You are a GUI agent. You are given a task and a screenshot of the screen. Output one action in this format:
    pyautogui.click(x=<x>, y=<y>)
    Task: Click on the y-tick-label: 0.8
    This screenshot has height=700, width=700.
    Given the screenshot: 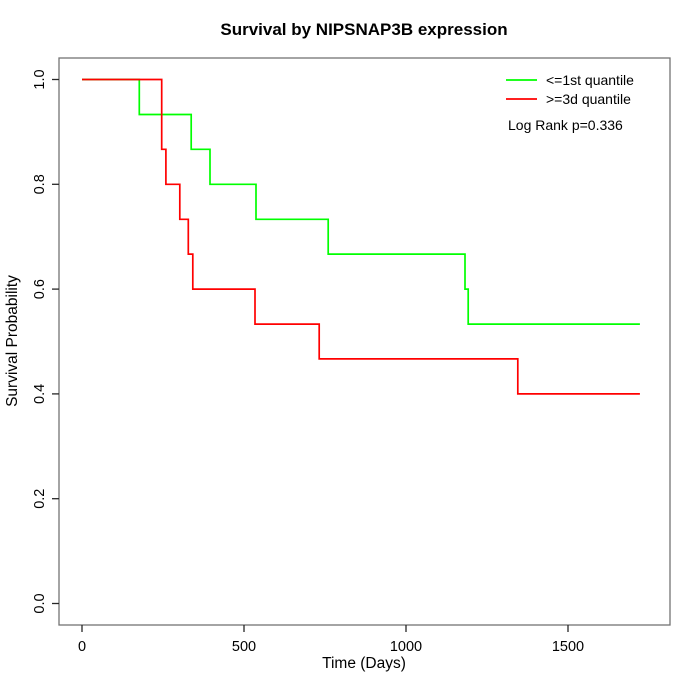 What is the action you would take?
    pyautogui.click(x=40, y=184)
    